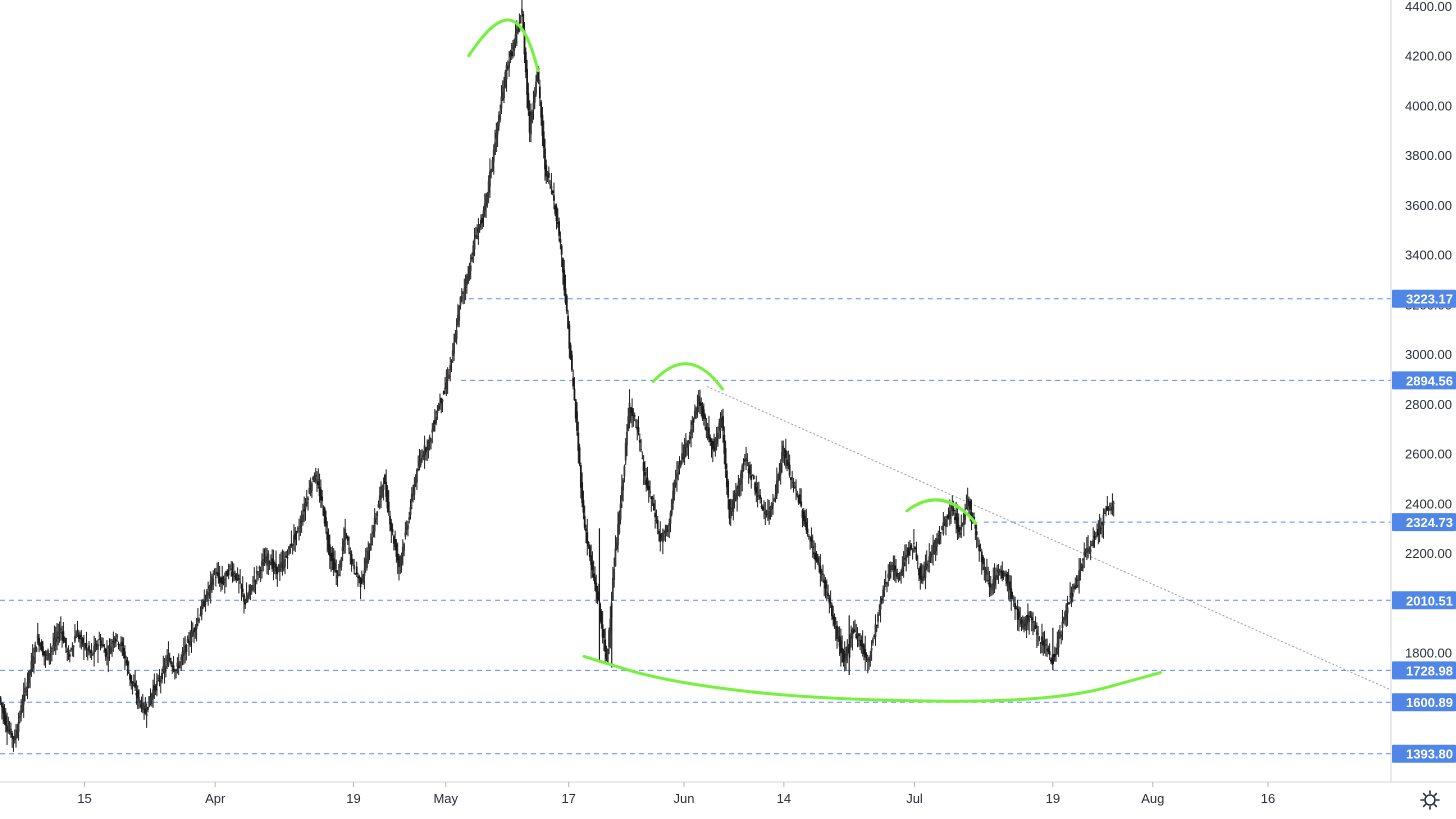 The height and width of the screenshot is (819, 1456). Describe the element at coordinates (1428, 205) in the screenshot. I see `y-tick-label: 3600.00` at that location.